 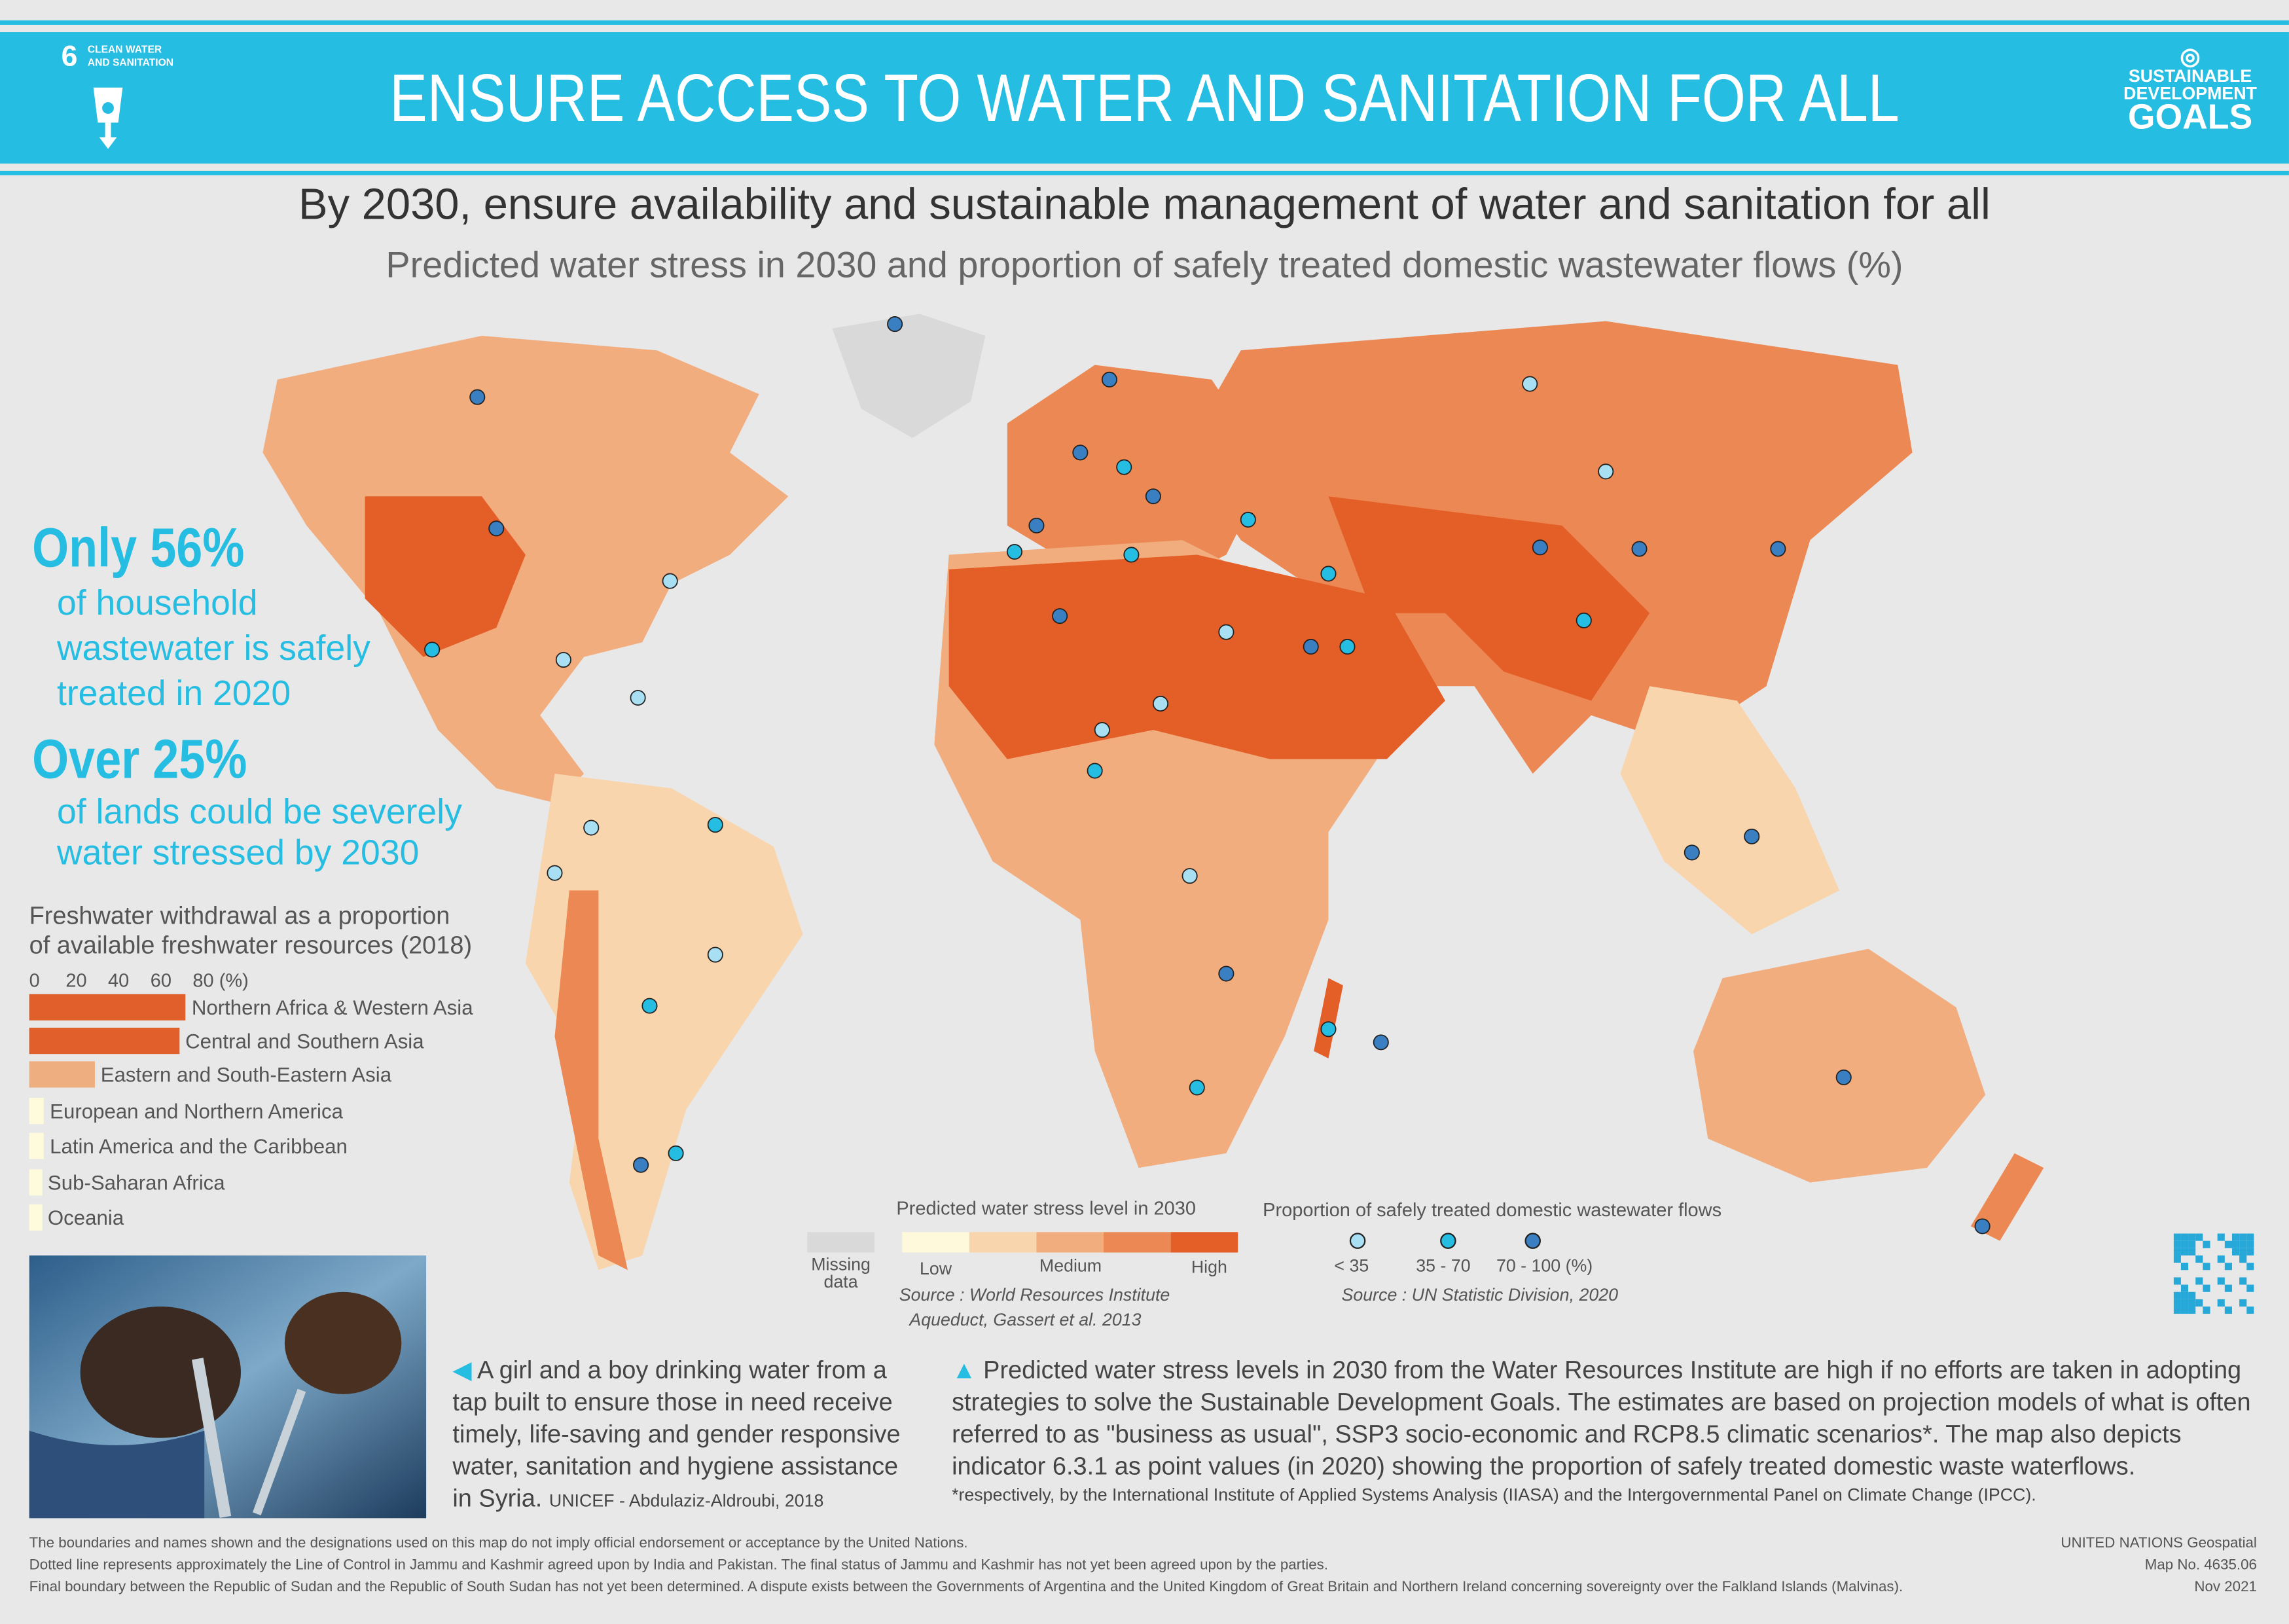 I want to click on top-rule, so click(x=1144, y=22).